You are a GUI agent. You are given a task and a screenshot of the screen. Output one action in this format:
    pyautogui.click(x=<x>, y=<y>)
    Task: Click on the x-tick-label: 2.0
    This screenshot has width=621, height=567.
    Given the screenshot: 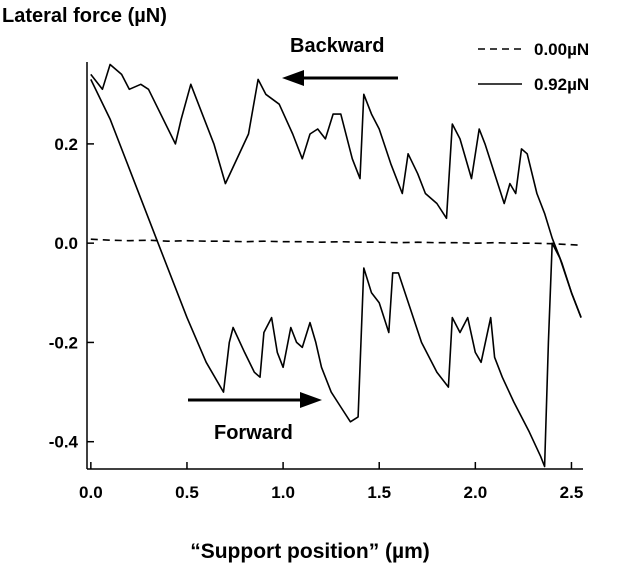 What is the action you would take?
    pyautogui.click(x=476, y=492)
    